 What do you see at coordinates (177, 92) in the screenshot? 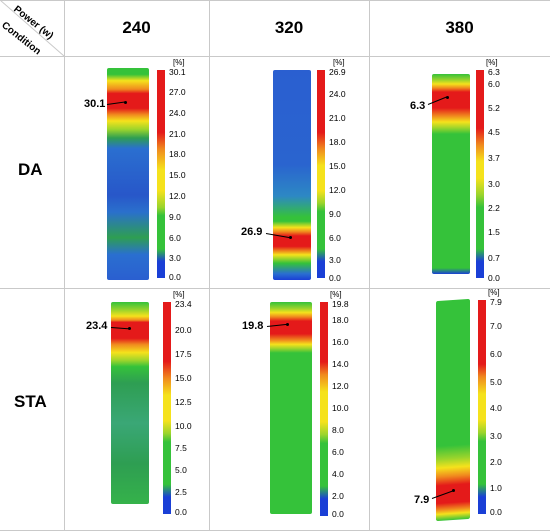
I see `colorbar-tick: 27.0` at bounding box center [177, 92].